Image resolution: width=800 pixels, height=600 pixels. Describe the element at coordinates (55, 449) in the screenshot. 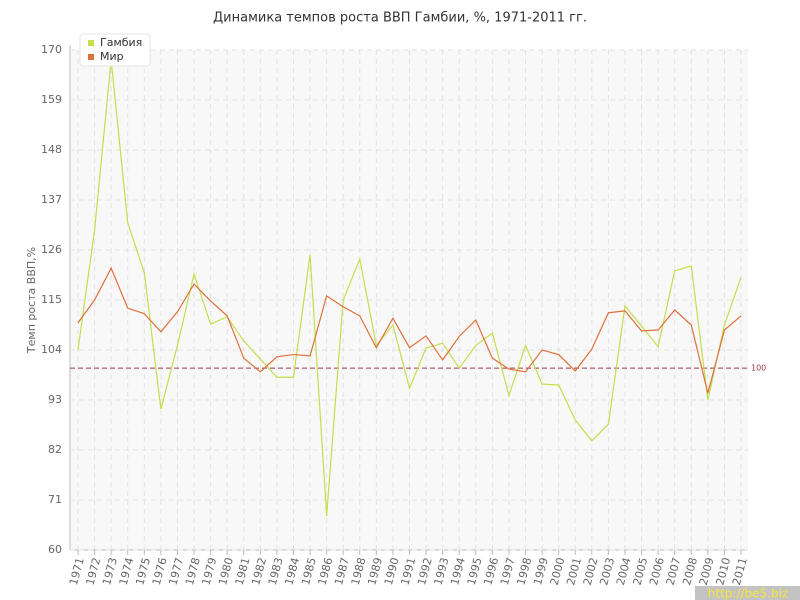

I see `y-tick-label: 82` at that location.